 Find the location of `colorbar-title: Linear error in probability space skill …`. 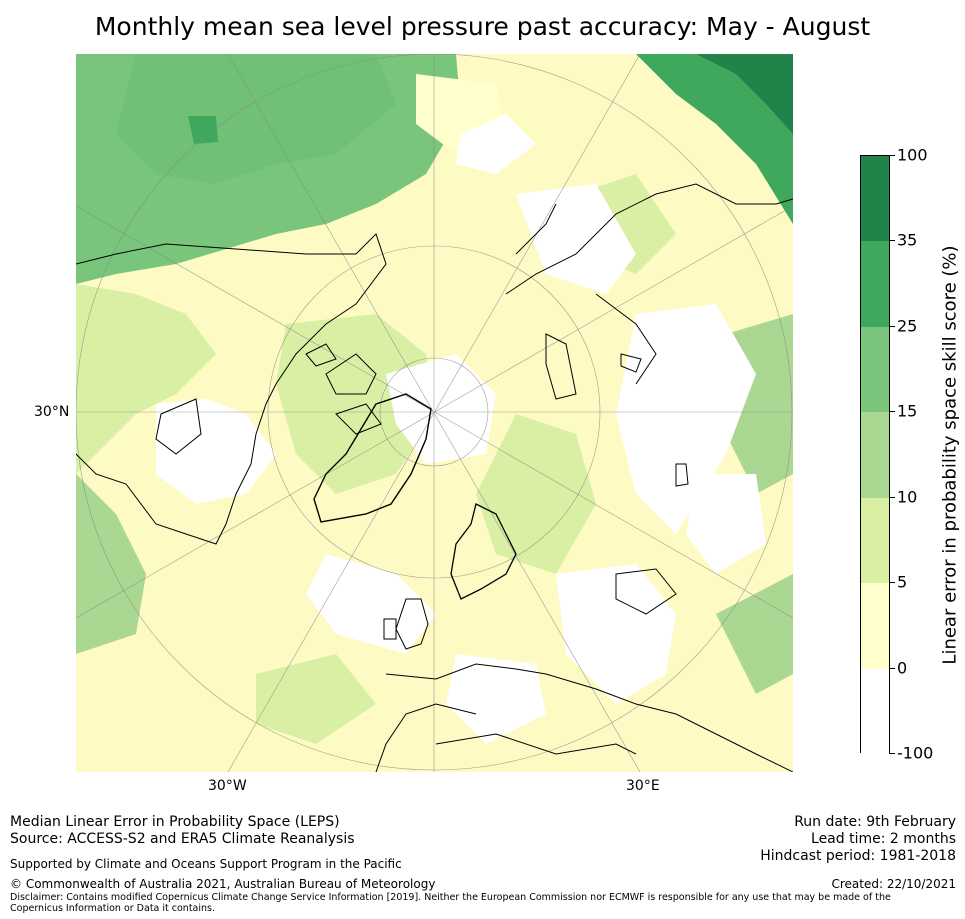

colorbar-title: Linear error in probability space skill … is located at coordinates (950, 455).